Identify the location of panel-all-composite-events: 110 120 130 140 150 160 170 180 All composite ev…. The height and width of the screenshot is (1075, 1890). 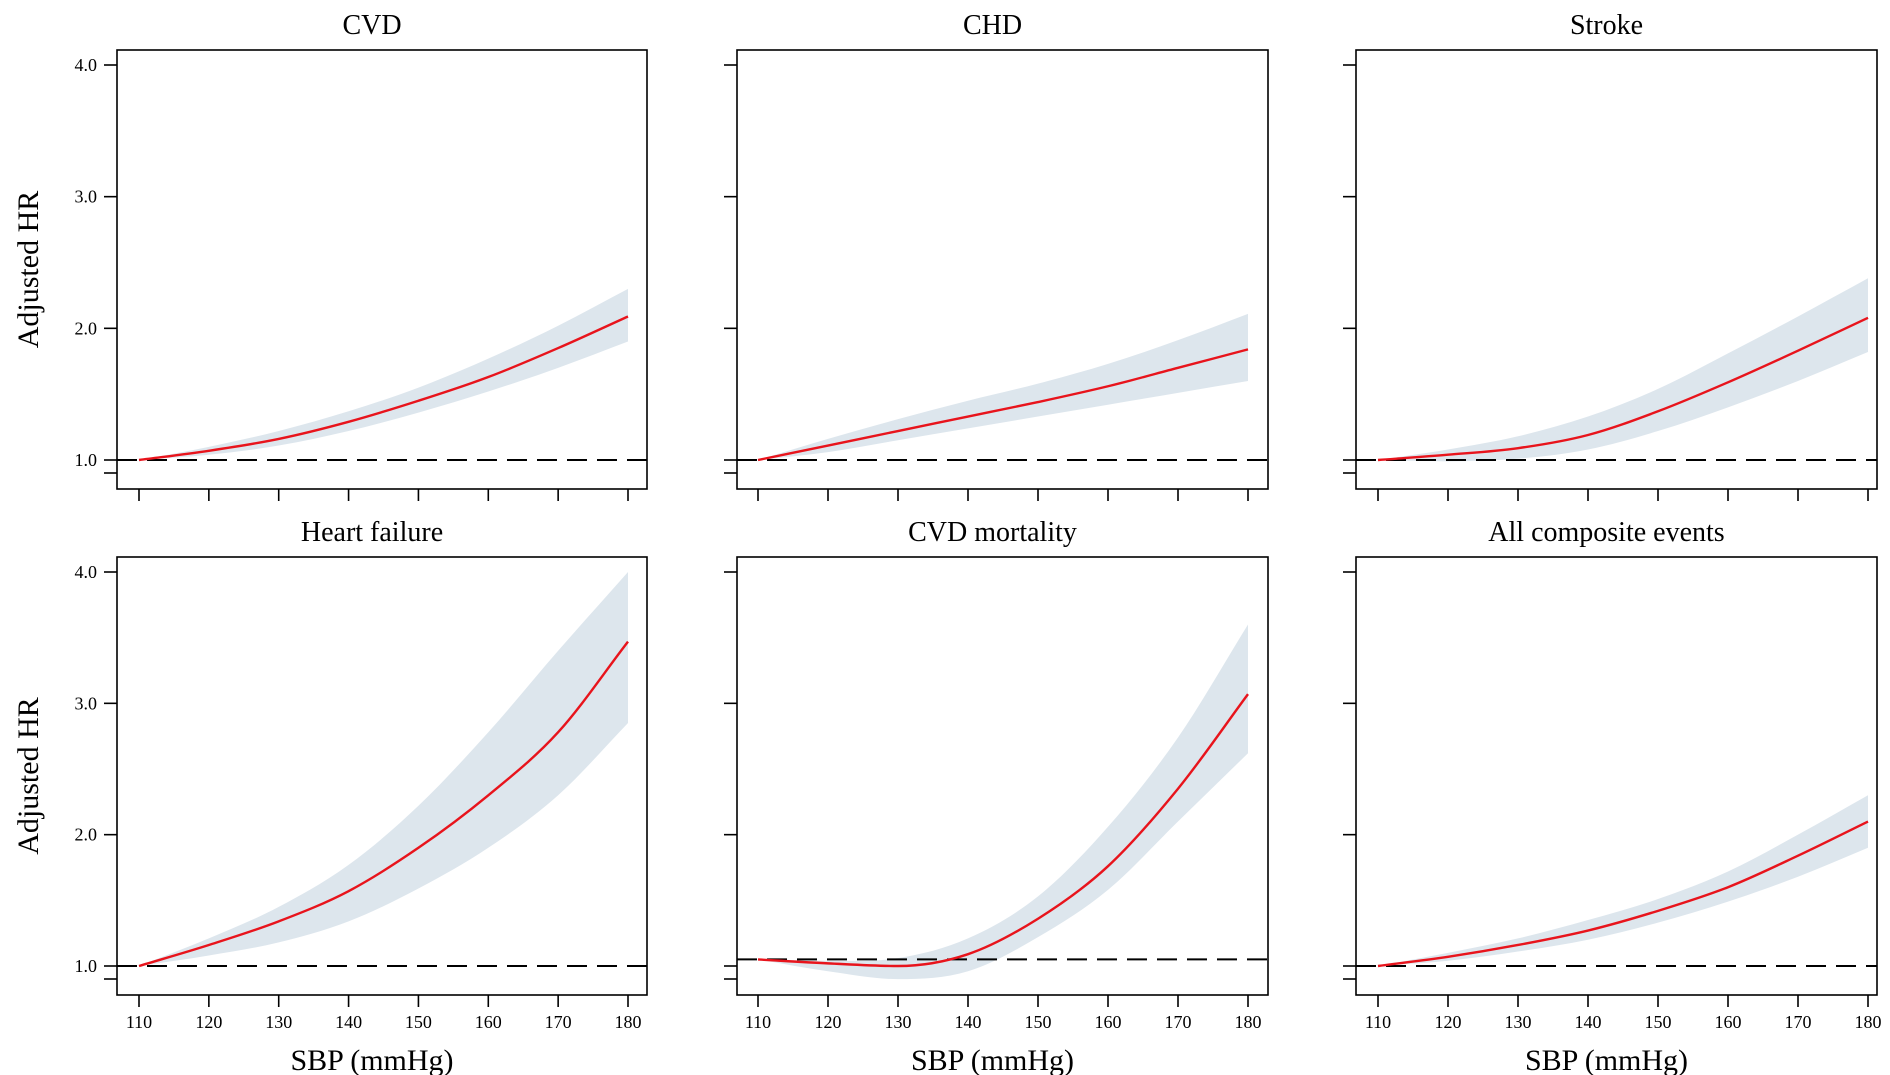
(1612, 796).